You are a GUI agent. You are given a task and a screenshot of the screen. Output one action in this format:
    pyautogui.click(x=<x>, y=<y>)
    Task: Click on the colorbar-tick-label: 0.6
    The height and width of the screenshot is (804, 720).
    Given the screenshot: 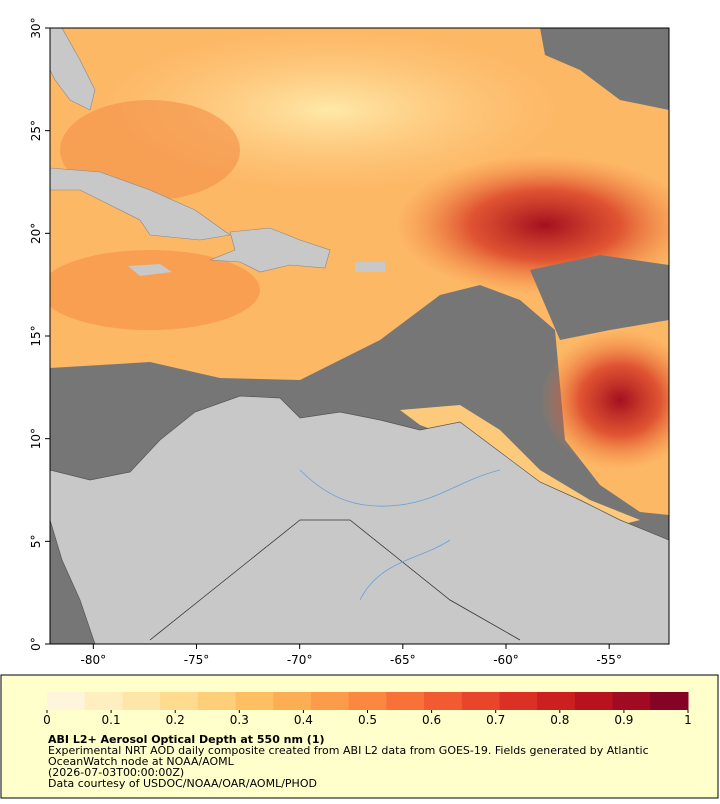 What is the action you would take?
    pyautogui.click(x=431, y=720)
    